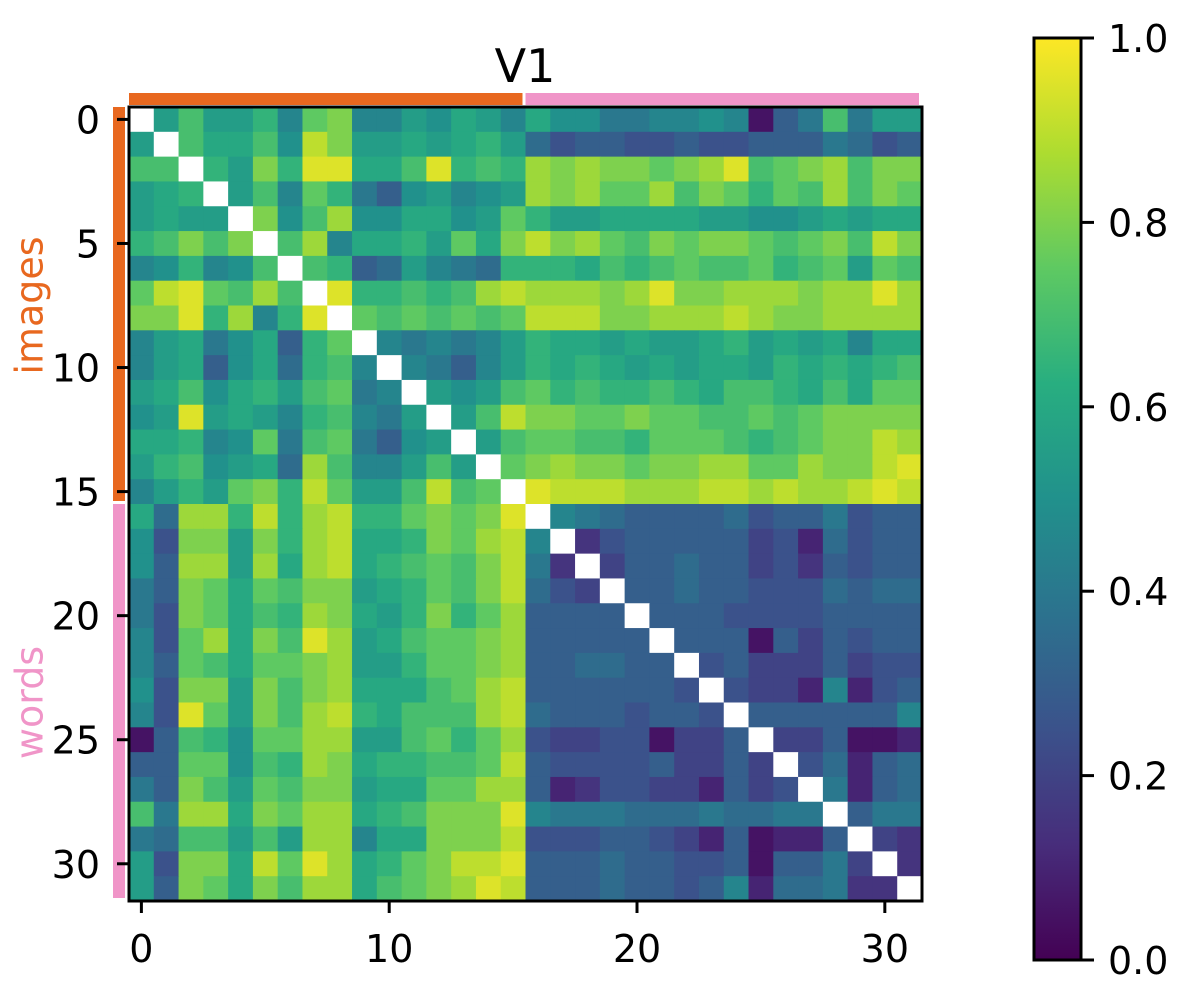 The image size is (1187, 998). Describe the element at coordinates (1138, 592) in the screenshot. I see `colorbar-tick-label: 0.4` at that location.